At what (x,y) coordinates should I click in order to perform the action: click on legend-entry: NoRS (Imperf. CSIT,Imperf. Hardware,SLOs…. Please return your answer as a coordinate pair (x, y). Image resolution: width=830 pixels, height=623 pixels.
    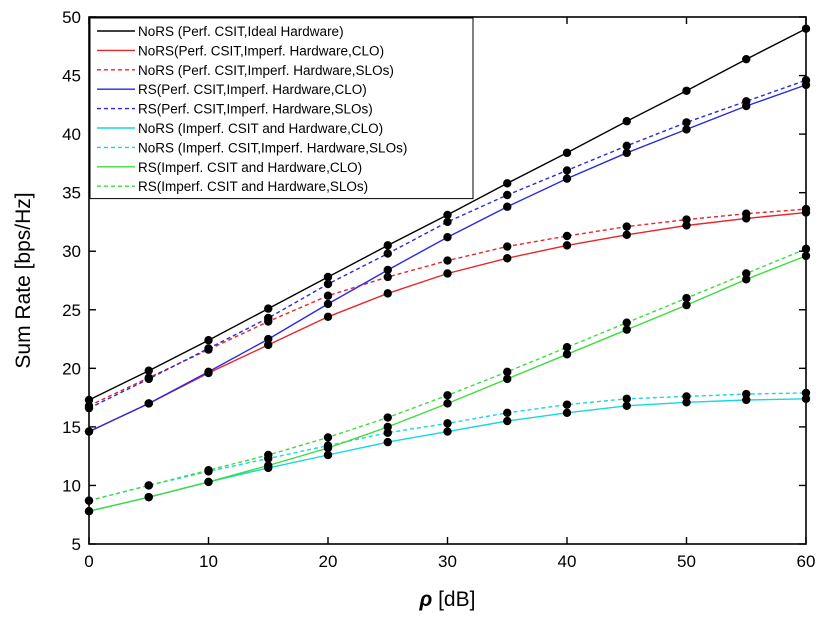
    Looking at the image, I should click on (272, 147).